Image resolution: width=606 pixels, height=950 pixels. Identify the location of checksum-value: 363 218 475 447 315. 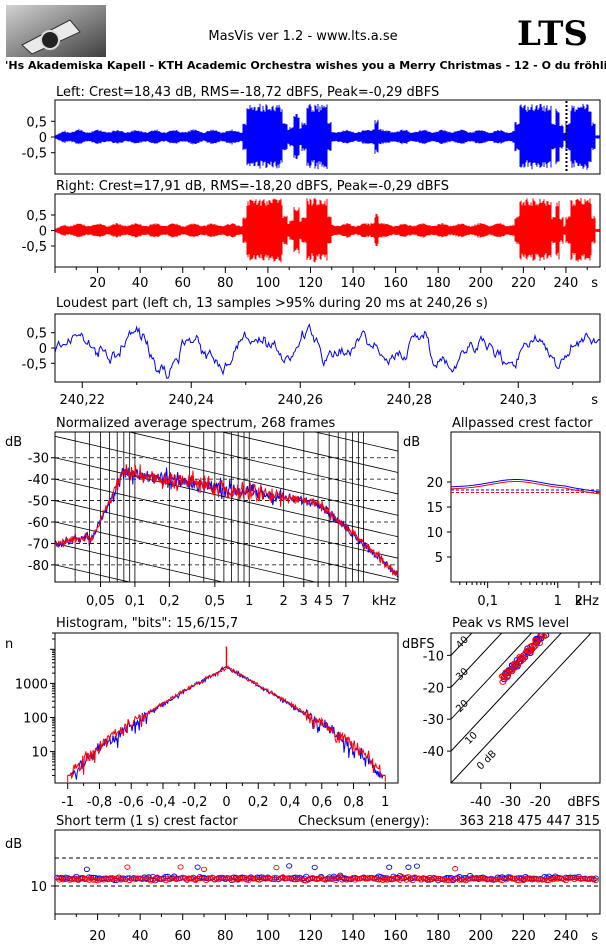
(529, 821).